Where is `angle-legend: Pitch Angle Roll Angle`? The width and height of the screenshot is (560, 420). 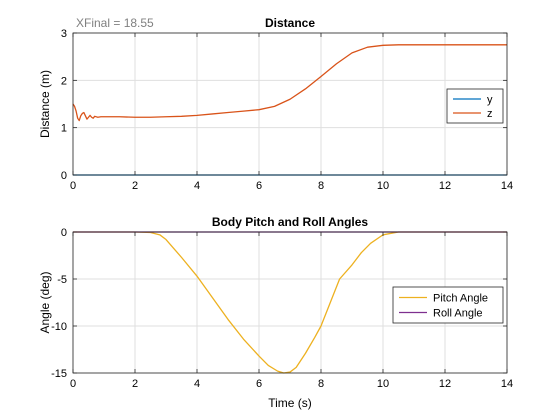
angle-legend: Pitch Angle Roll Angle is located at coordinates (448, 305).